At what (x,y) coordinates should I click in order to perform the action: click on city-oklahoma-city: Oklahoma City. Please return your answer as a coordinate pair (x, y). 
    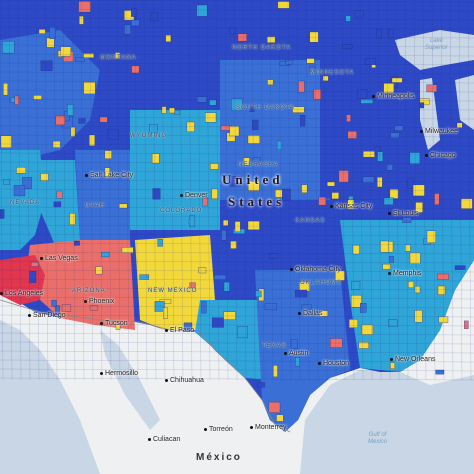
    Looking at the image, I should click on (315, 269).